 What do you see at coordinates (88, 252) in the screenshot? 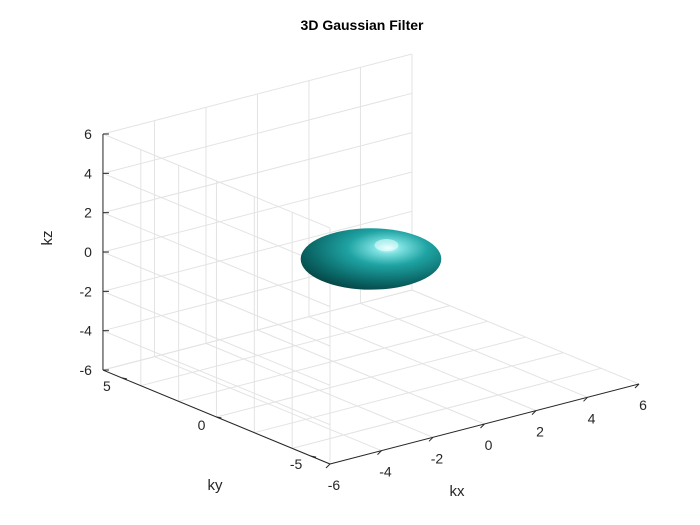
I see `z-tick-label: 0` at bounding box center [88, 252].